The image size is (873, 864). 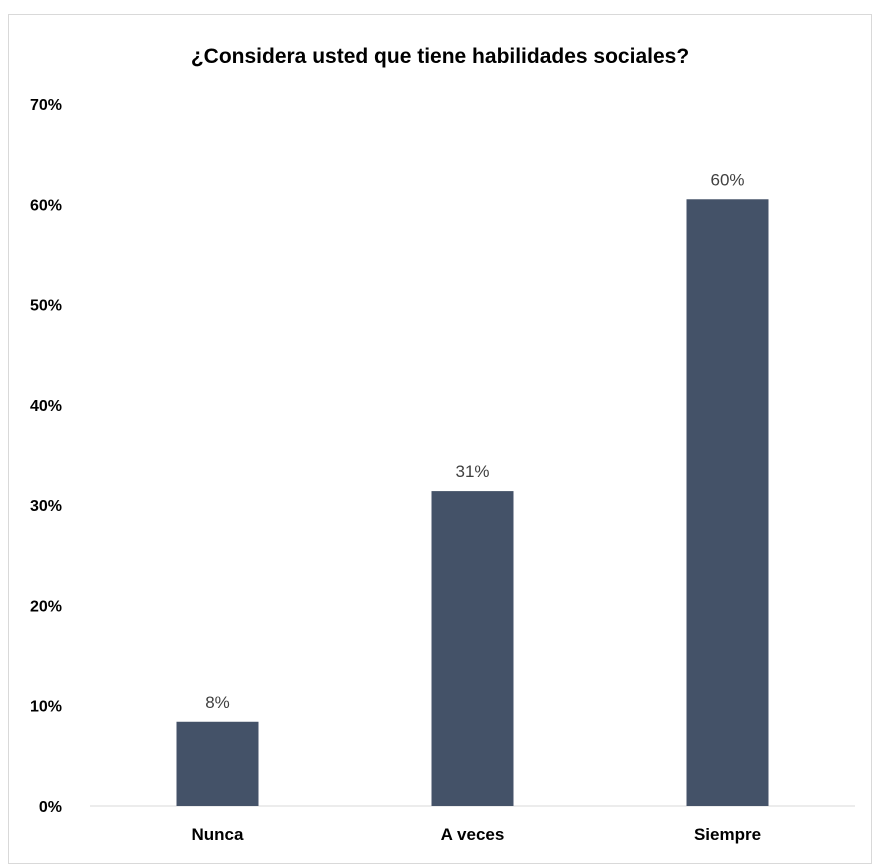 I want to click on y-tick-label: 60%, so click(x=46, y=205).